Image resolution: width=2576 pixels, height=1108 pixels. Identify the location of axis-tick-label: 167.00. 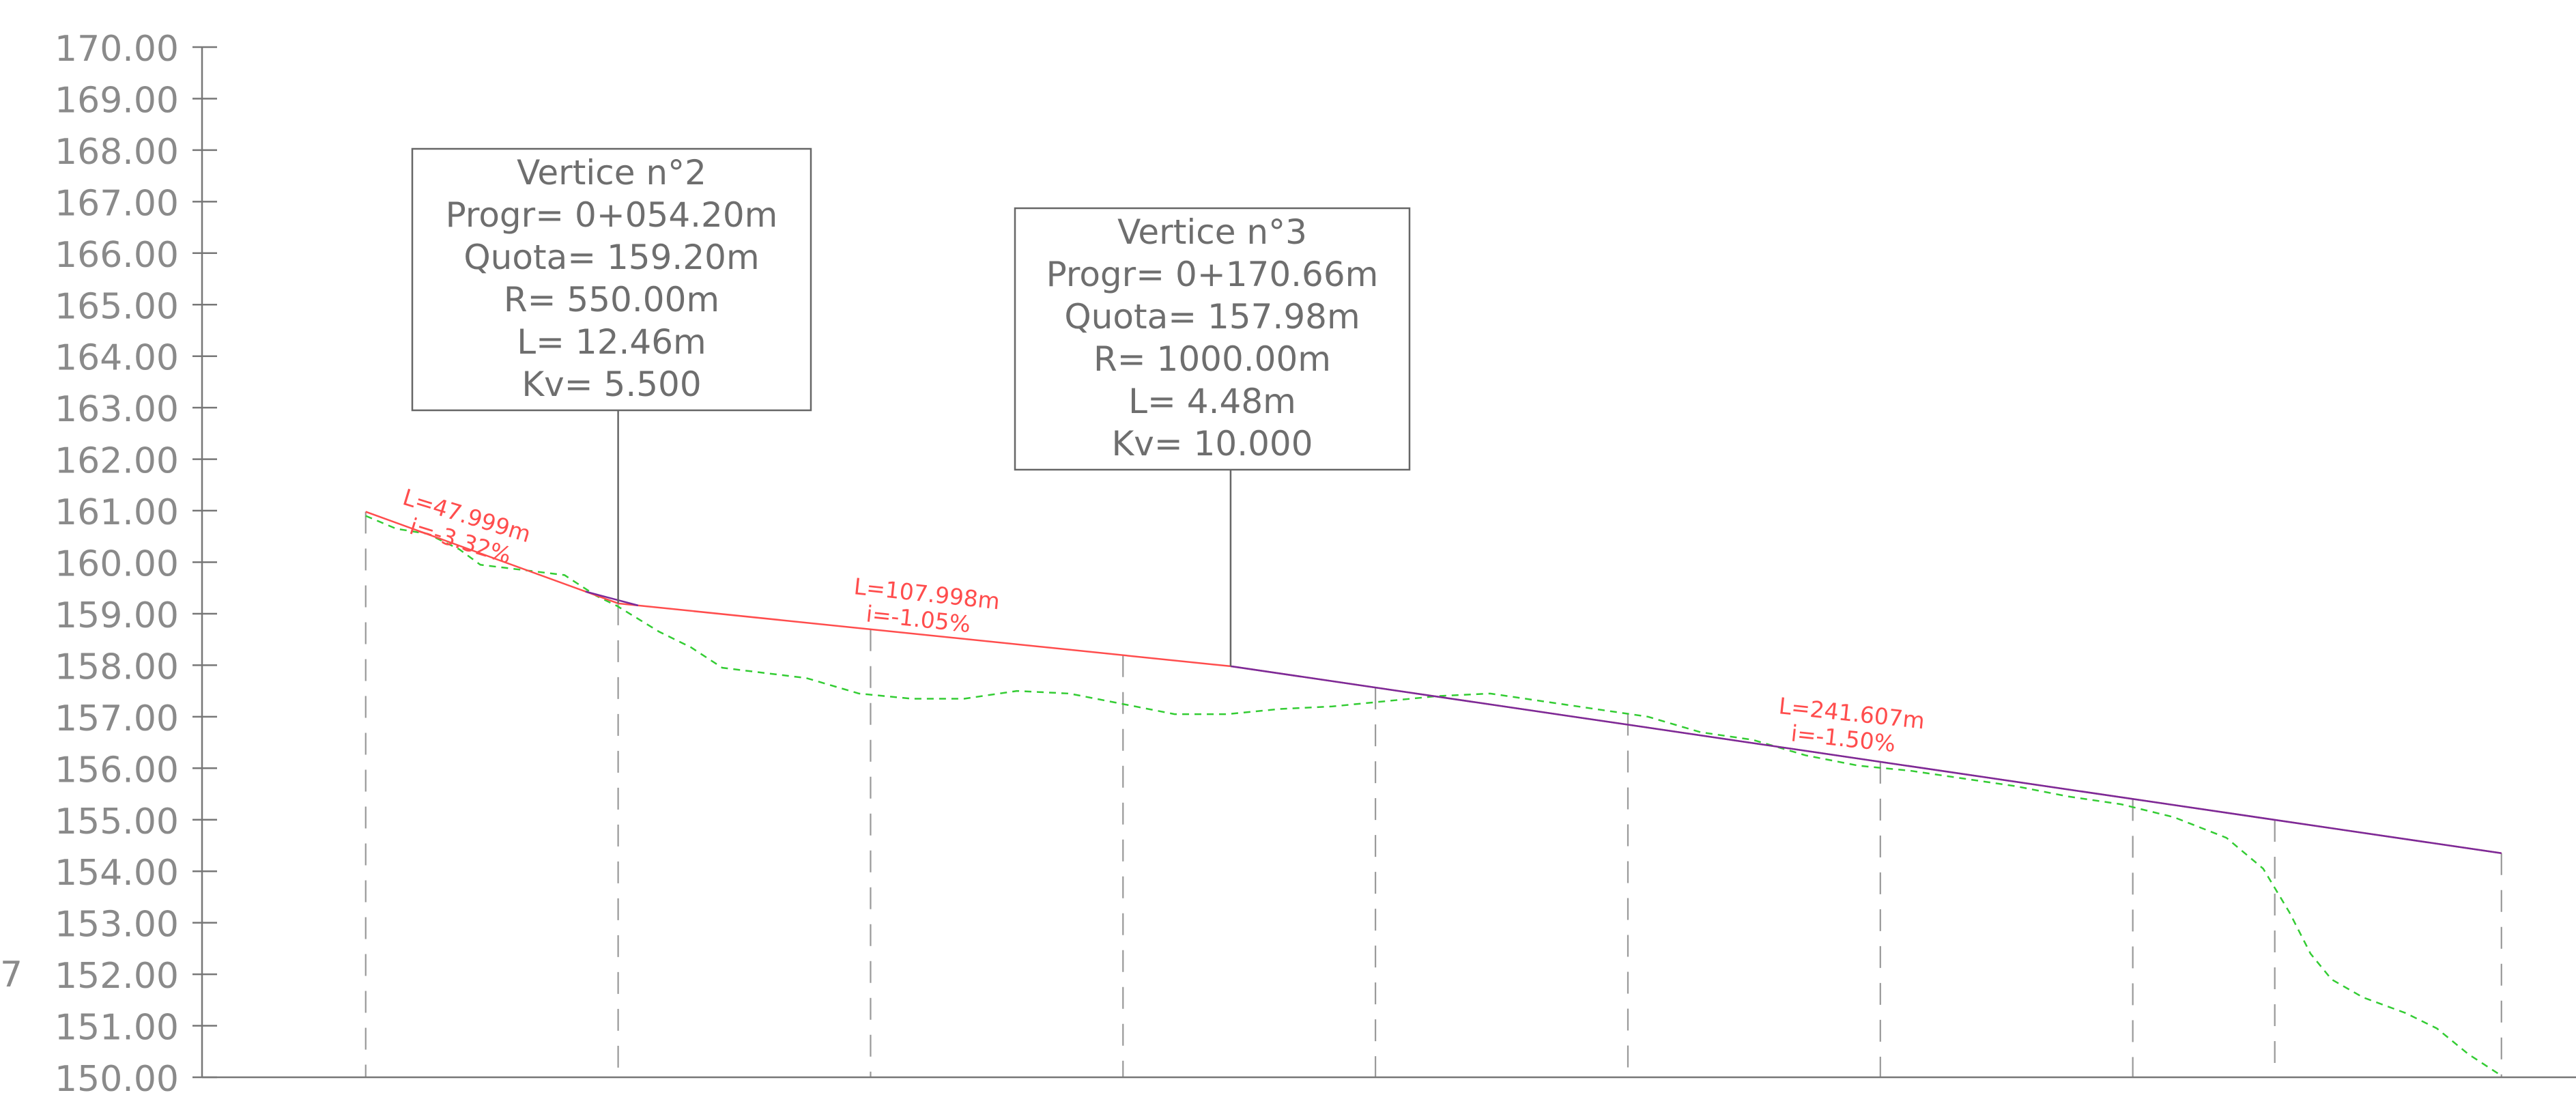
(117, 203).